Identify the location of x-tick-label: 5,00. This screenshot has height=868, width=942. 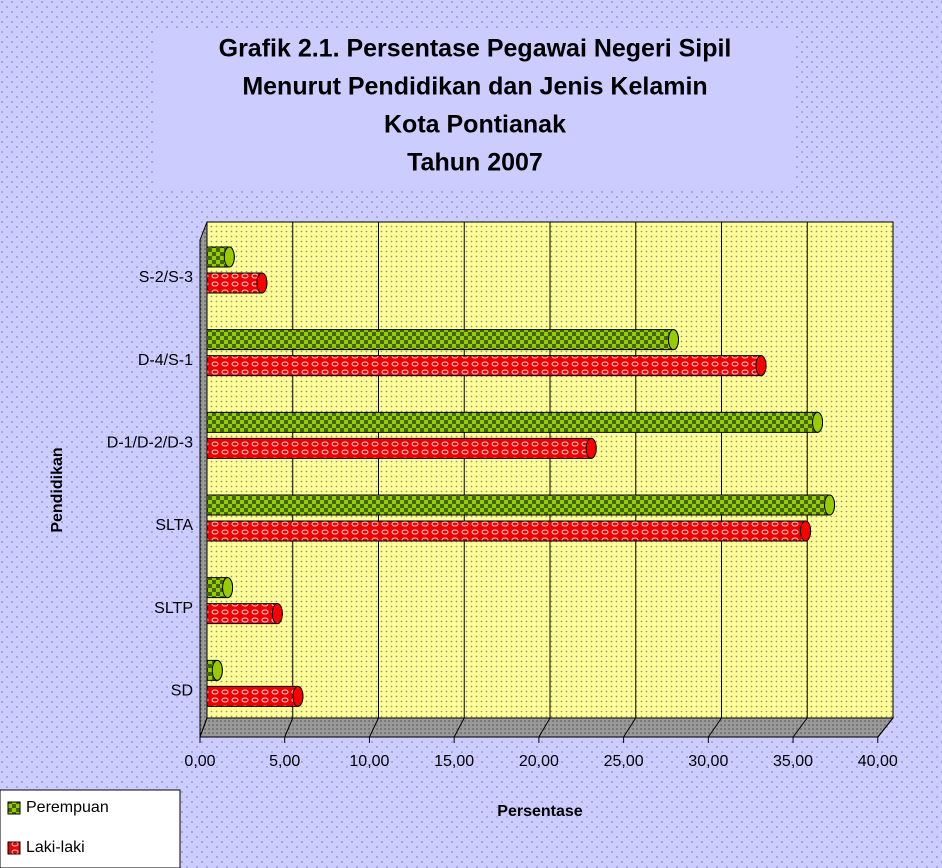
(284, 761).